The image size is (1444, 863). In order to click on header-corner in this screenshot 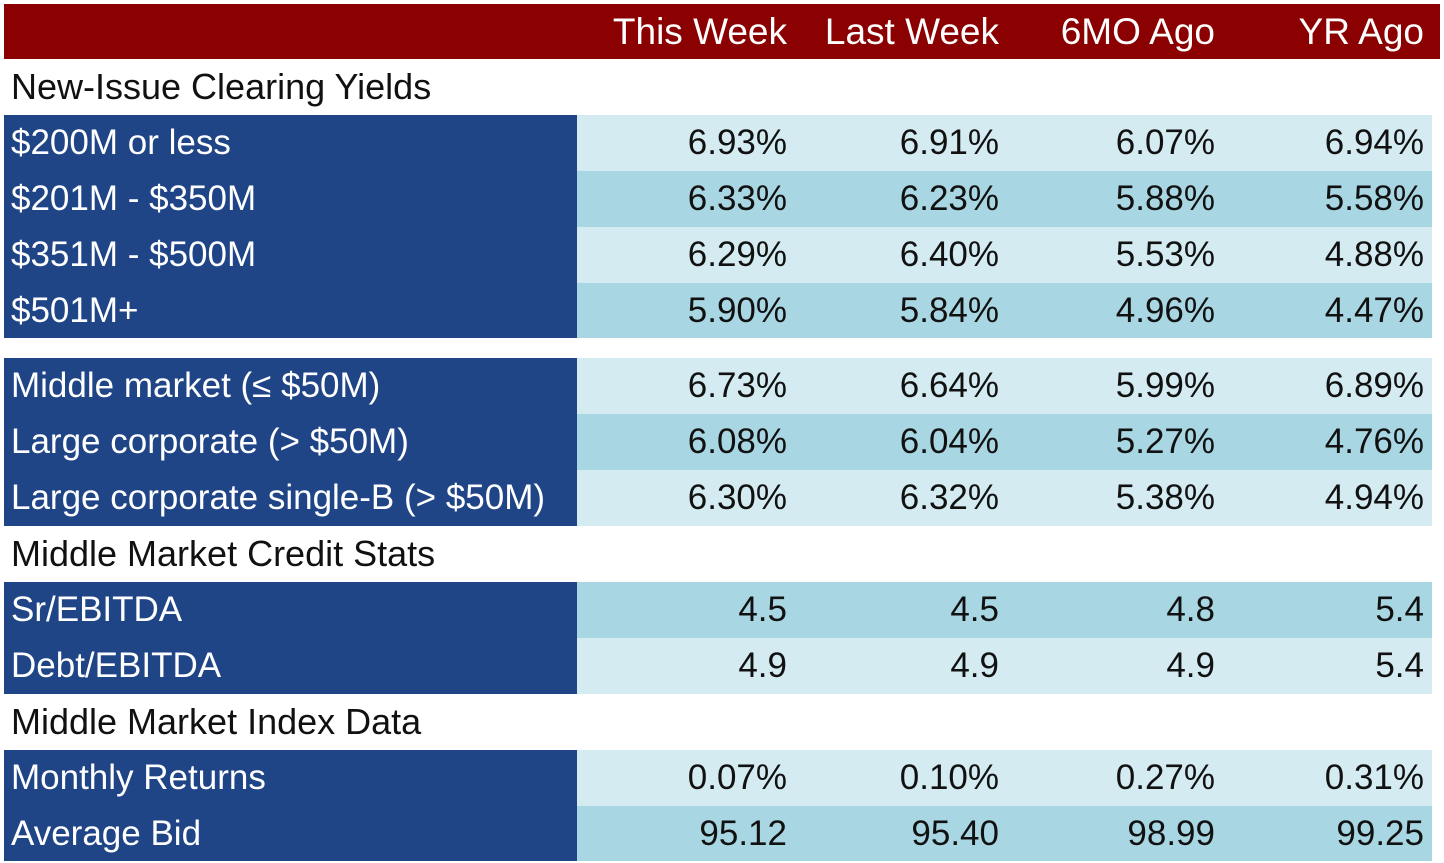, I will do `click(290, 31)`.